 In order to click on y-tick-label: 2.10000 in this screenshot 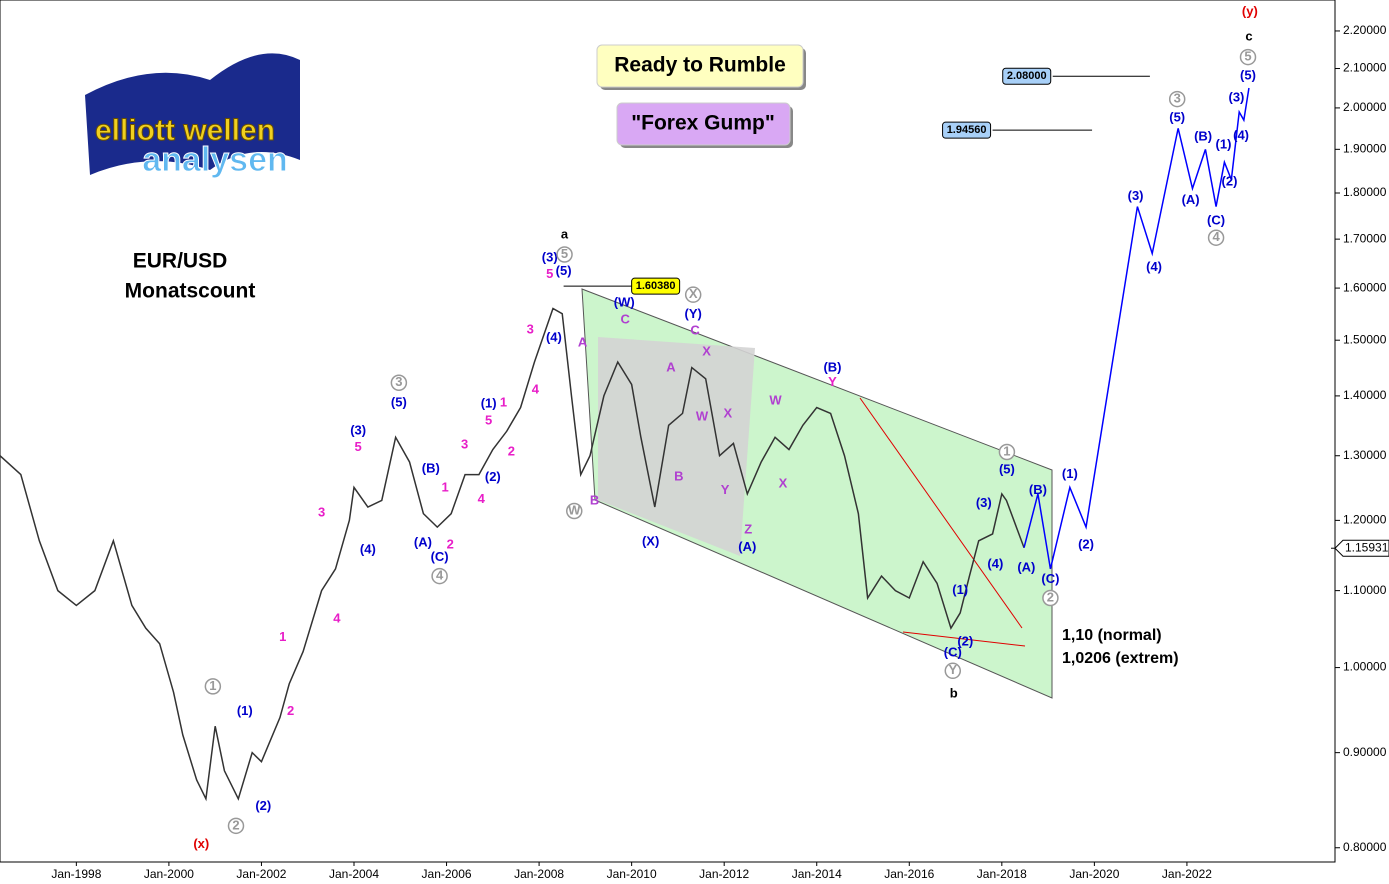, I will do `click(1365, 68)`.